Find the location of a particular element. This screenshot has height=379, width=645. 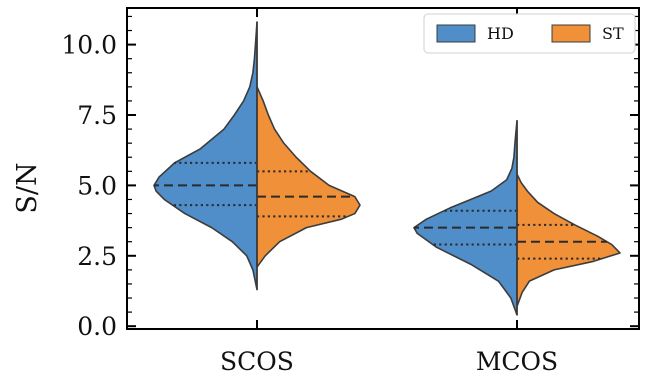

violin-scos-st is located at coordinates (308, 177).